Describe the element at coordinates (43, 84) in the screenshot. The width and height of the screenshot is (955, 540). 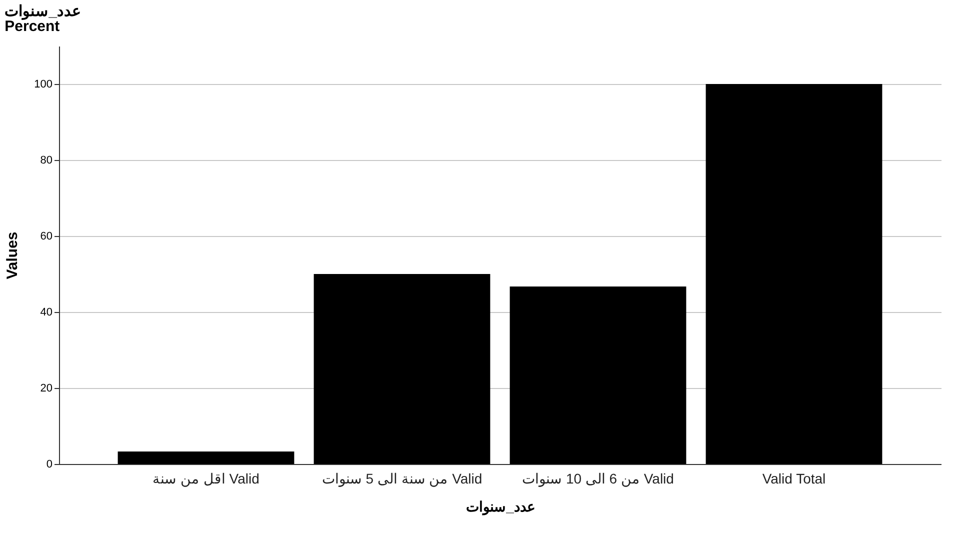
I see `y-tick-label: 100` at that location.